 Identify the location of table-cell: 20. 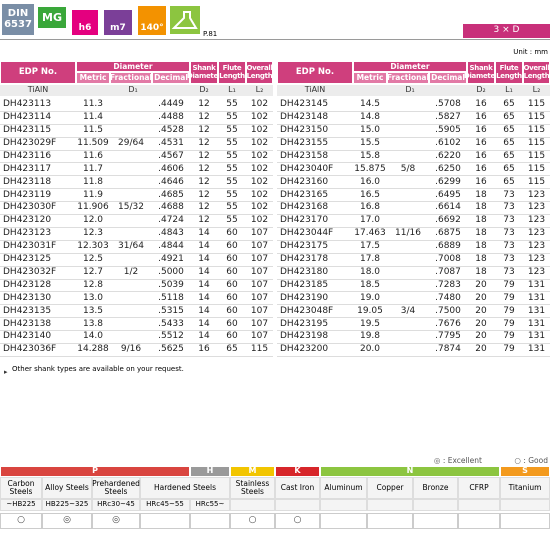
(481, 325).